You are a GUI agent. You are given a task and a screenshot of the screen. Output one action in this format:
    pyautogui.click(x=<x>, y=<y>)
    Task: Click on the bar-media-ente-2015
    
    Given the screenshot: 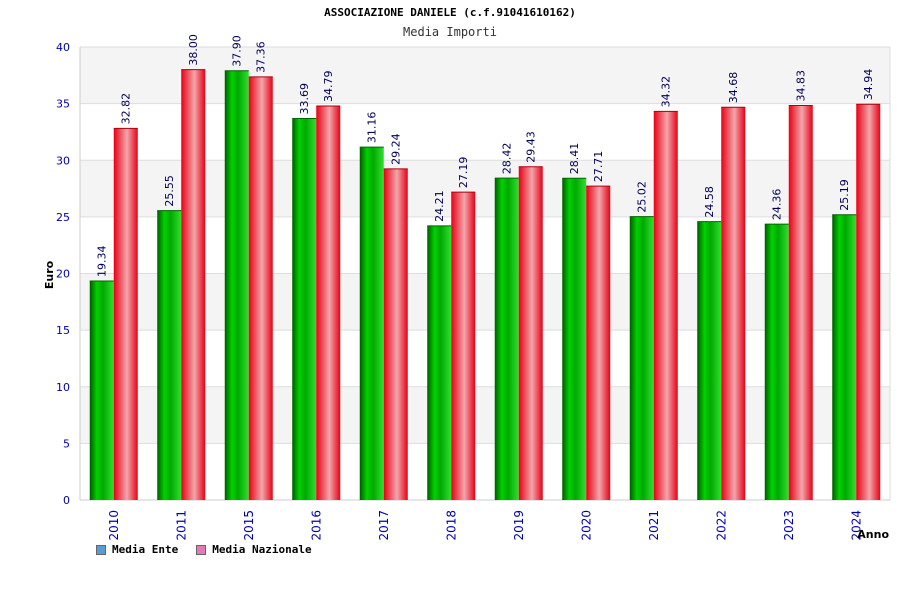 What is the action you would take?
    pyautogui.click(x=236, y=285)
    